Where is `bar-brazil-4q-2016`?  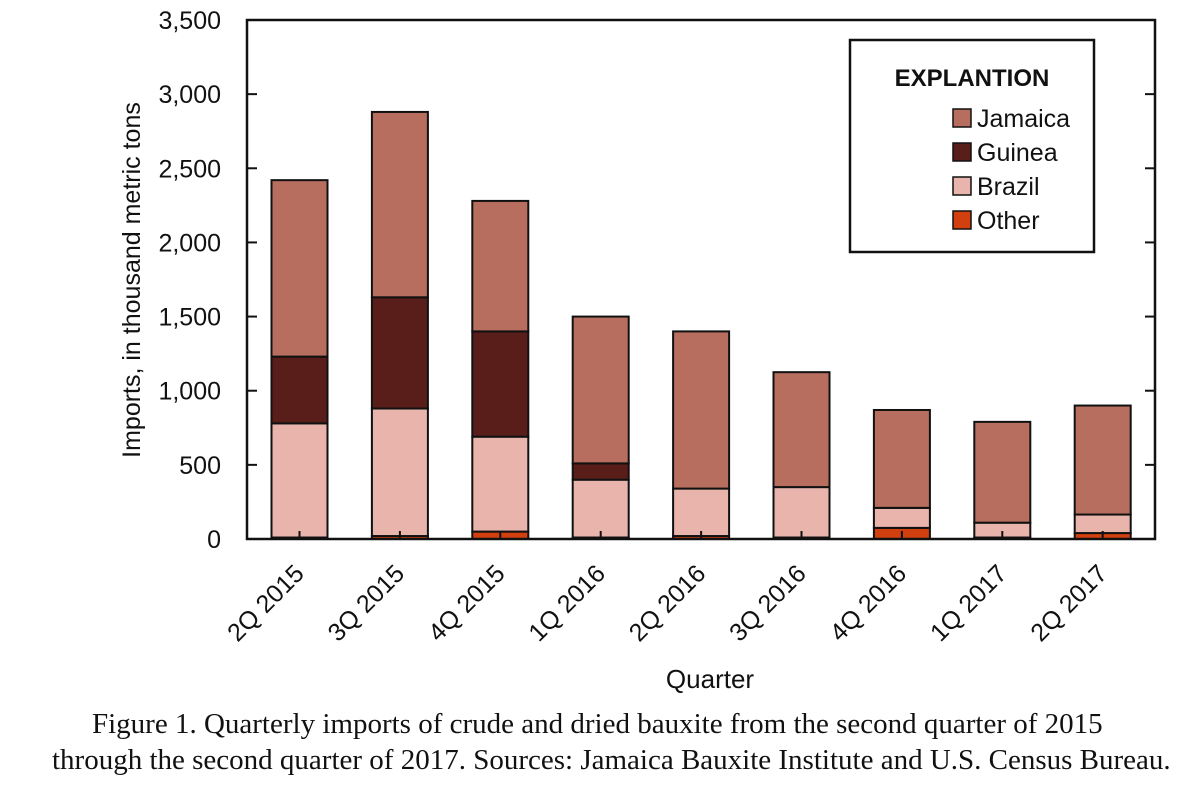 bar-brazil-4q-2016 is located at coordinates (901, 517).